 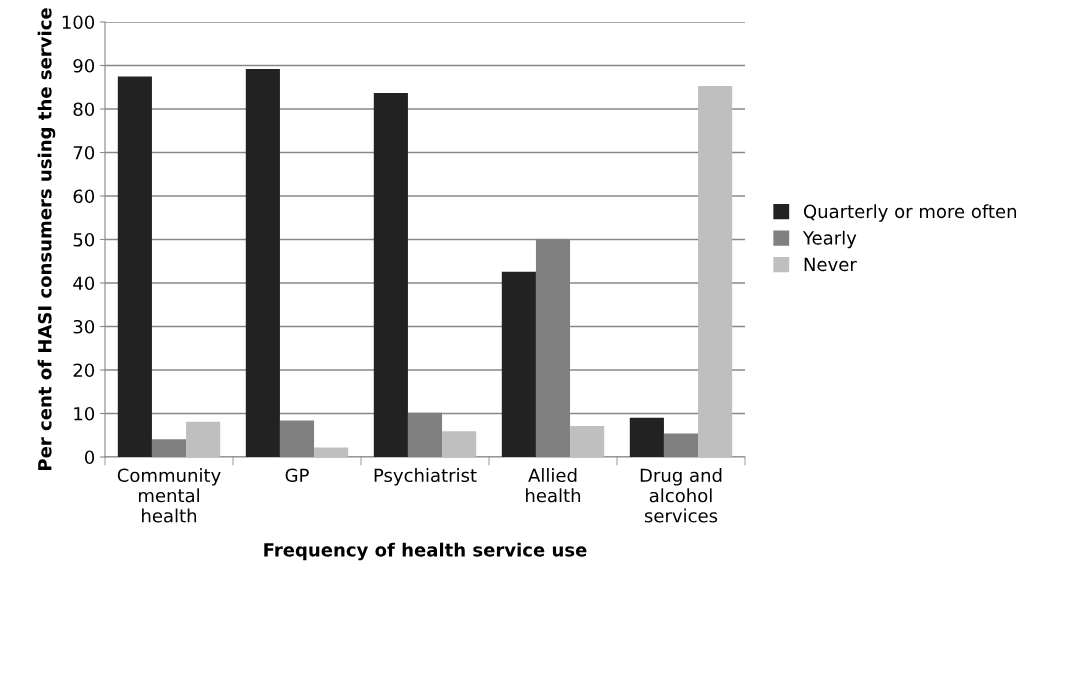 I want to click on x-tick-label: GP, so click(x=297, y=475).